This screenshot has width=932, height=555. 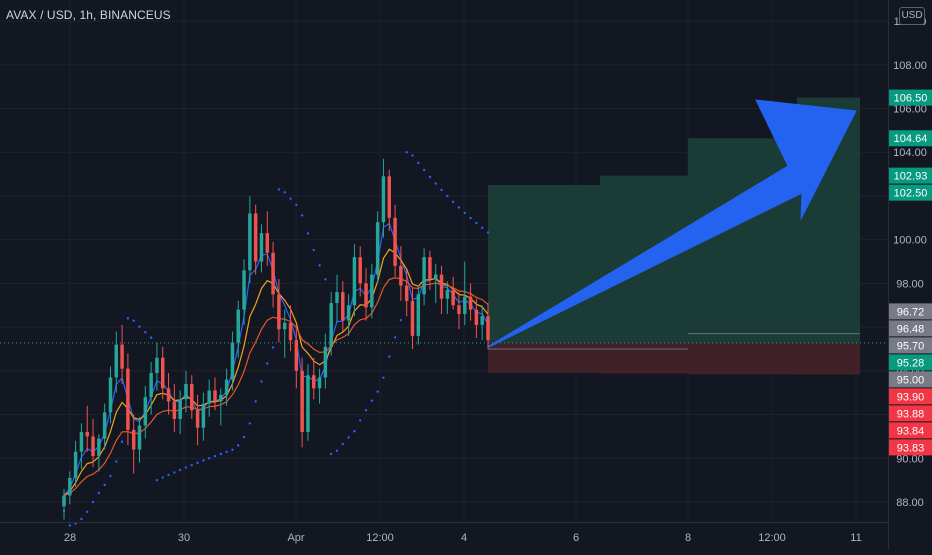 What do you see at coordinates (912, 16) in the screenshot?
I see `currency-button: USD` at bounding box center [912, 16].